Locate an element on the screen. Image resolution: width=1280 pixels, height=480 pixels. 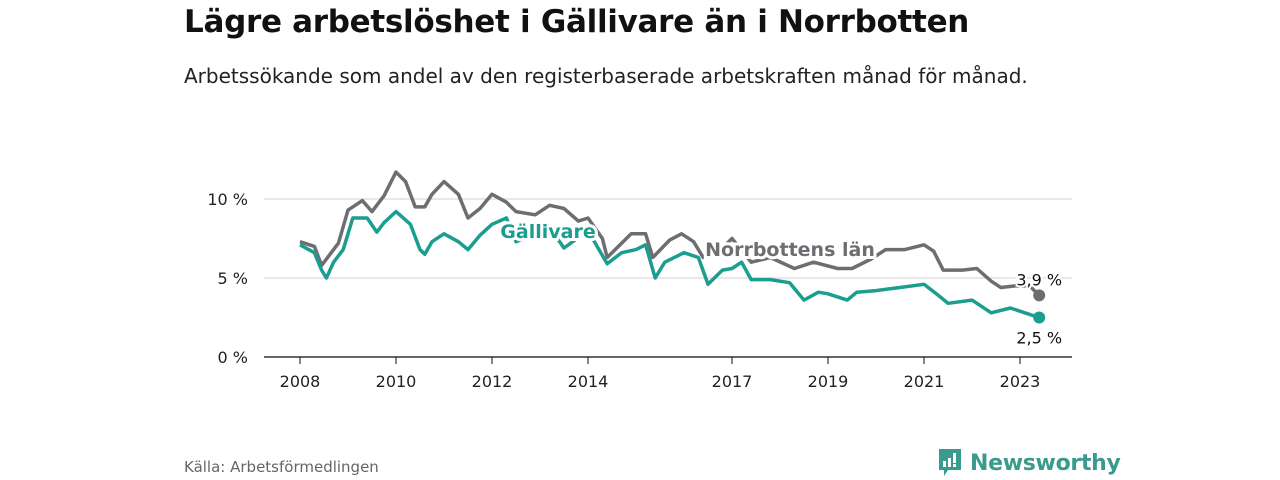
series-name-label: Norrbottens län is located at coordinates (790, 250).